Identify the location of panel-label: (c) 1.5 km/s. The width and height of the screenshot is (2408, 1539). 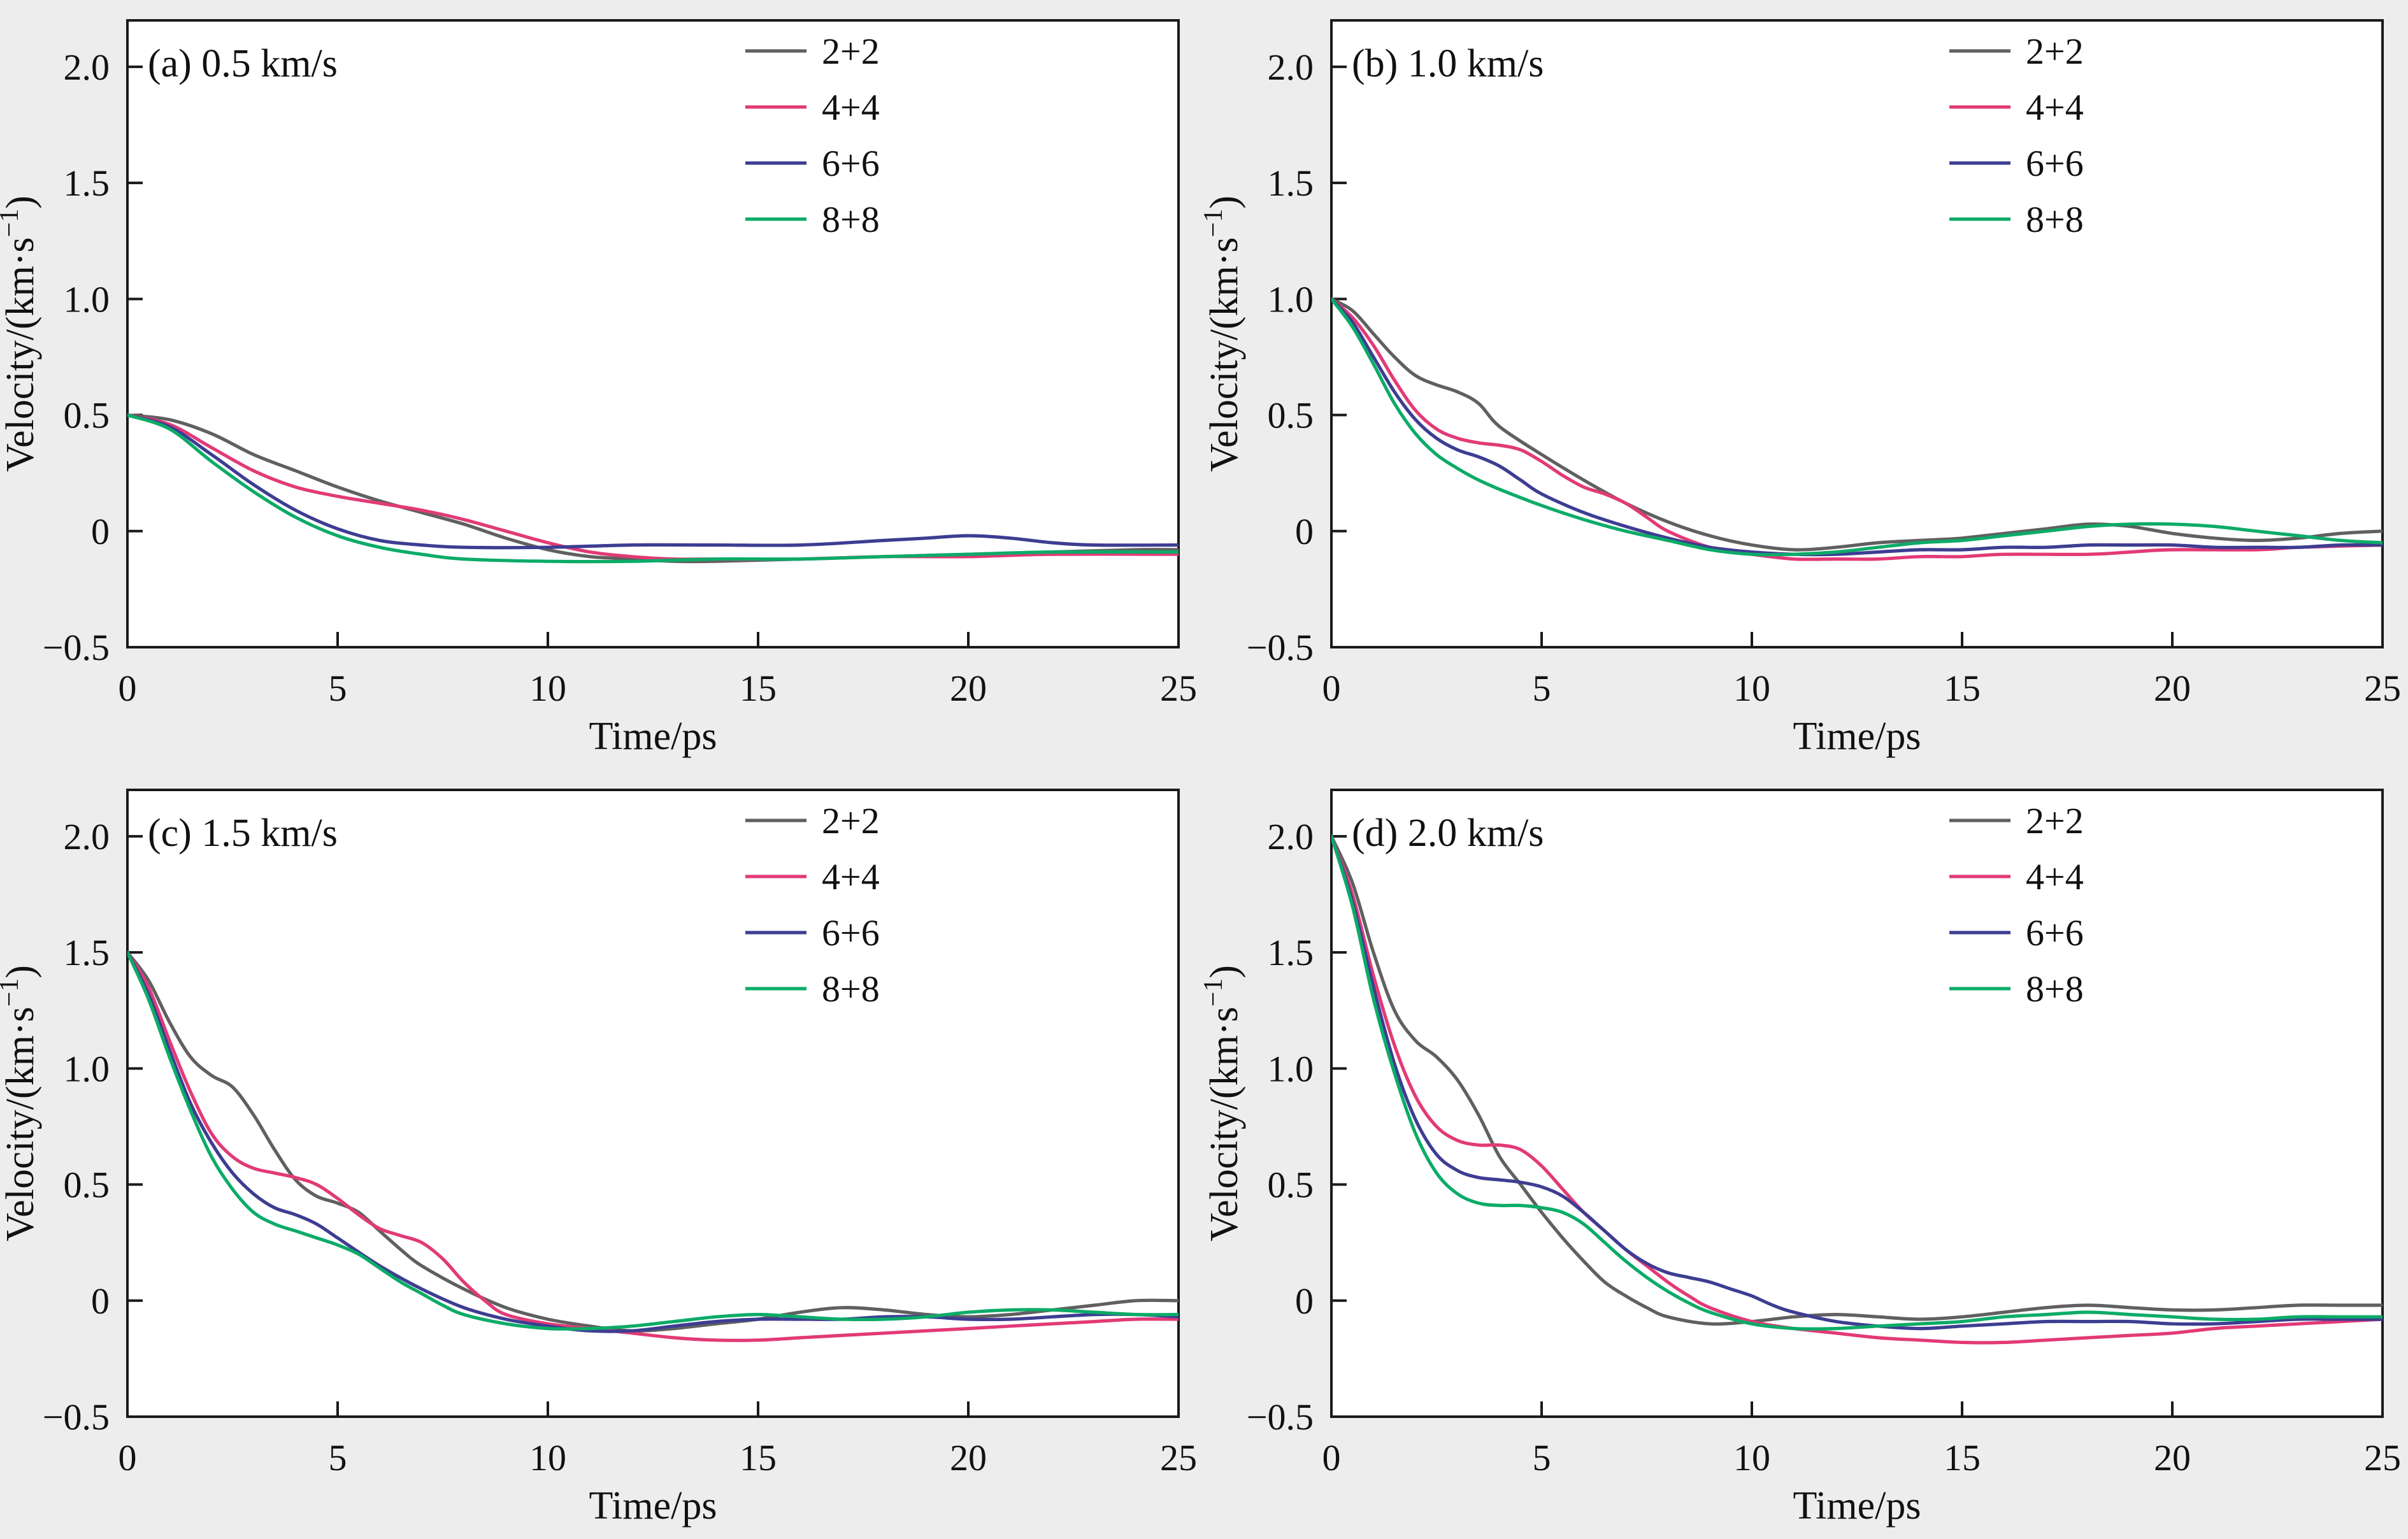
(243, 833).